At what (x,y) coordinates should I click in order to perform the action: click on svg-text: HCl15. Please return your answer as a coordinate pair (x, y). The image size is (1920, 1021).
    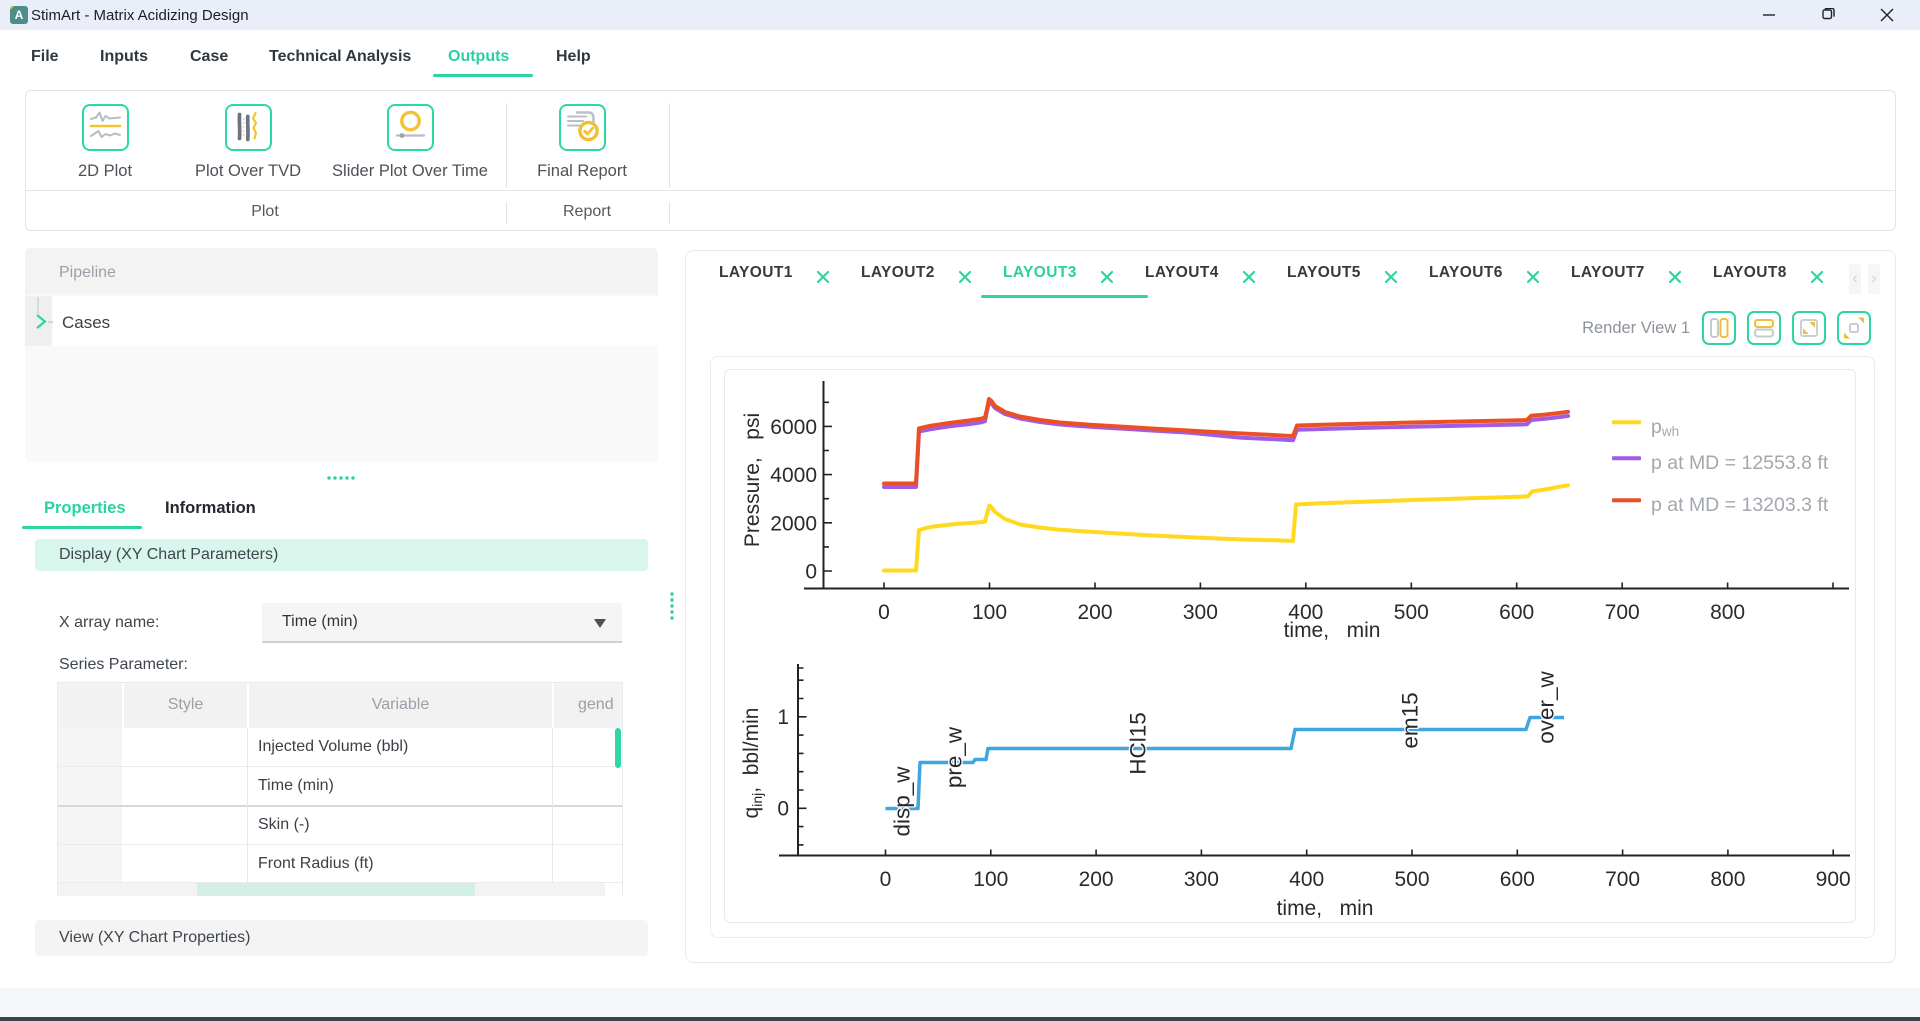
    Looking at the image, I should click on (1138, 743).